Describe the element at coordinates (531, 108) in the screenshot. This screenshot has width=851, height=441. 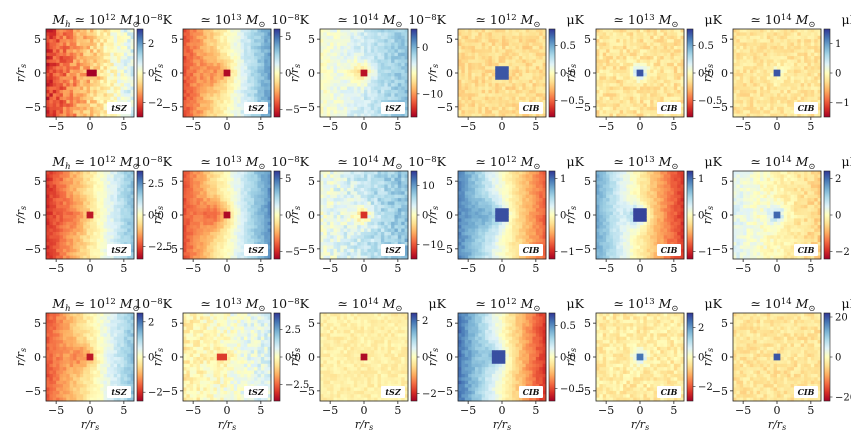
I see `panel-tag-box` at that location.